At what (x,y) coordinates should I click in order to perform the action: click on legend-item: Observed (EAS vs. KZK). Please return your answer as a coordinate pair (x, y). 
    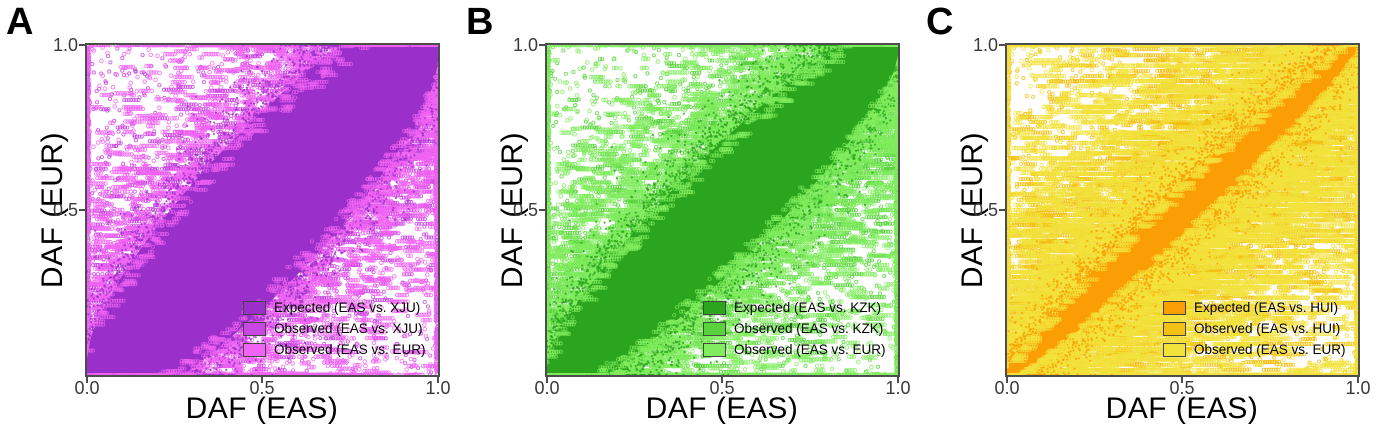
    Looking at the image, I should click on (794, 328).